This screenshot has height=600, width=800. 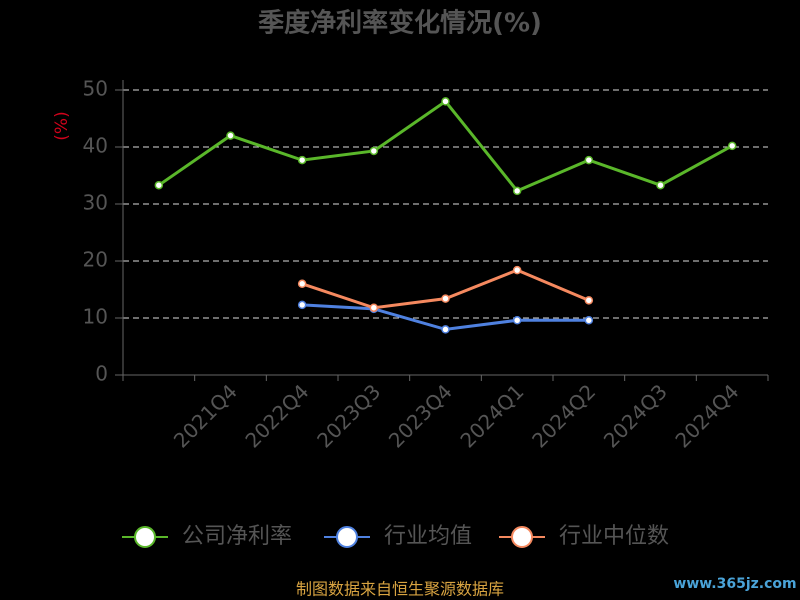 I want to click on y-tick-label: 0, so click(x=101, y=374).